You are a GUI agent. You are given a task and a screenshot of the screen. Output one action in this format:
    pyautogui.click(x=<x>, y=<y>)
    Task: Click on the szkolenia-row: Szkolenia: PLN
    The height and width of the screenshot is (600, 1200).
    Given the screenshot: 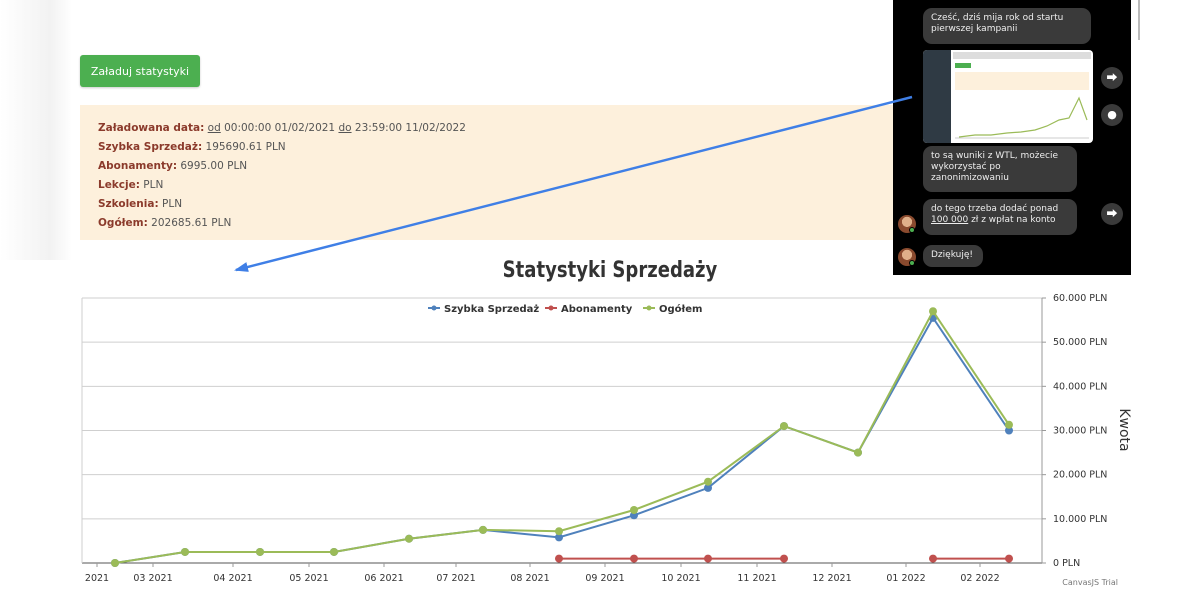 What is the action you would take?
    pyautogui.click(x=590, y=204)
    